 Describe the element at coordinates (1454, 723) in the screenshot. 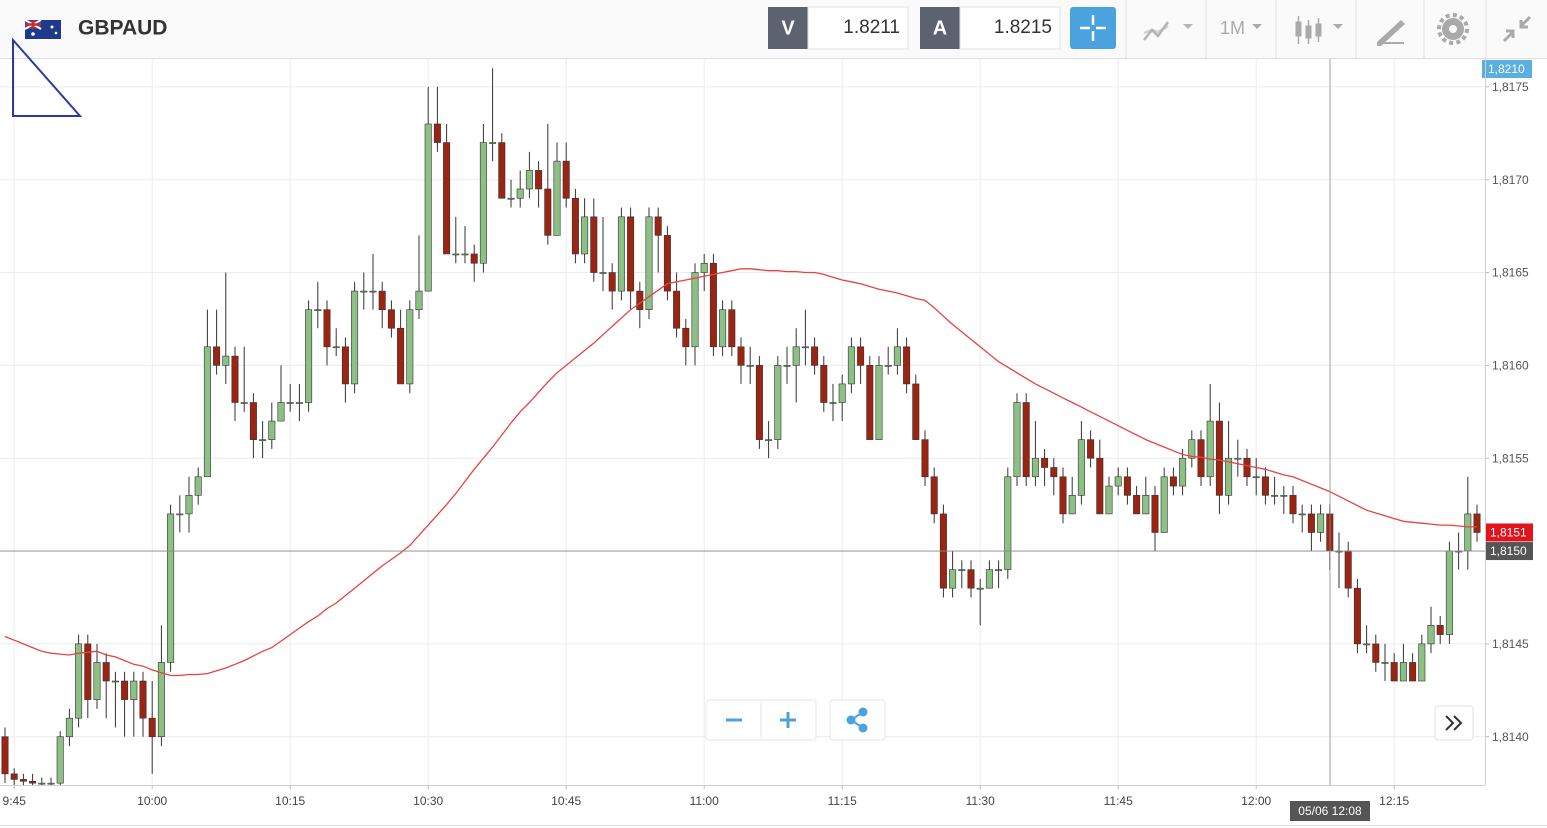

I see `scroll-end-button` at that location.